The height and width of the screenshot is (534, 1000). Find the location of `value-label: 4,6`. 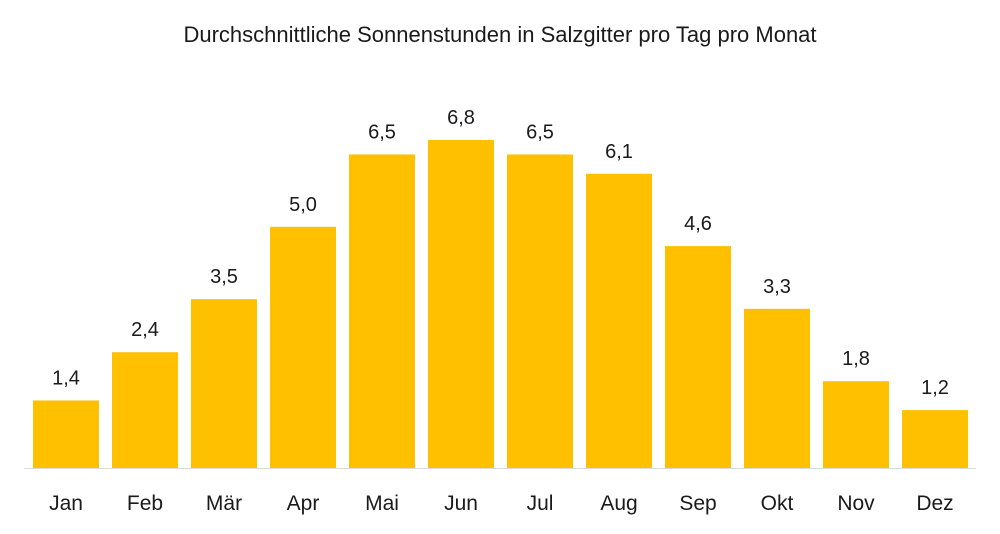

value-label: 4,6 is located at coordinates (698, 224).